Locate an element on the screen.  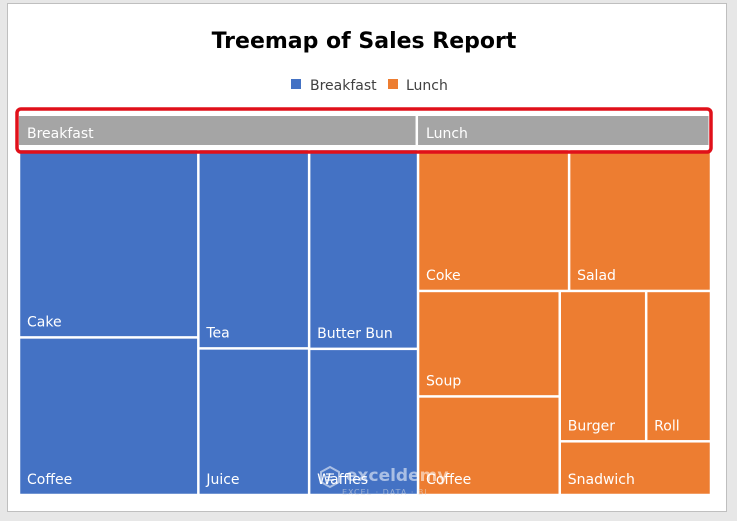
treemap-cell-lunch-soup is located at coordinates (489, 344).